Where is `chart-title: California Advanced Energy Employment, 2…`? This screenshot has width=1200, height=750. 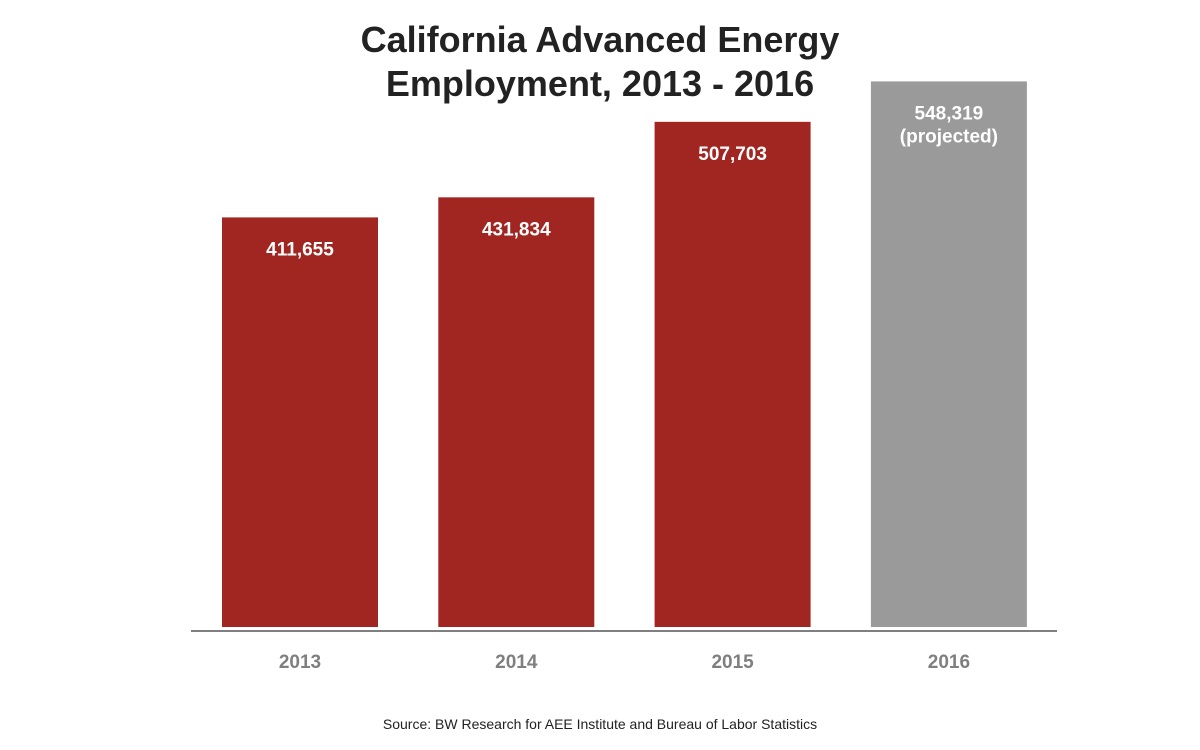 chart-title: California Advanced Energy Employment, 2… is located at coordinates (600, 62).